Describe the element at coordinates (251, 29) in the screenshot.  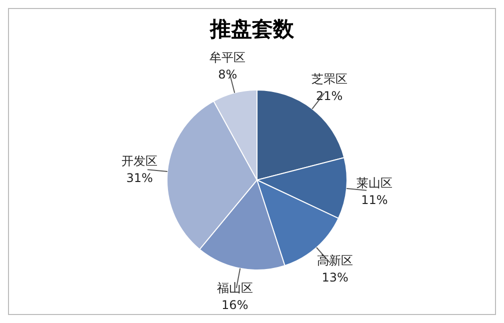
I see `chart-title: 推盘套数` at that location.